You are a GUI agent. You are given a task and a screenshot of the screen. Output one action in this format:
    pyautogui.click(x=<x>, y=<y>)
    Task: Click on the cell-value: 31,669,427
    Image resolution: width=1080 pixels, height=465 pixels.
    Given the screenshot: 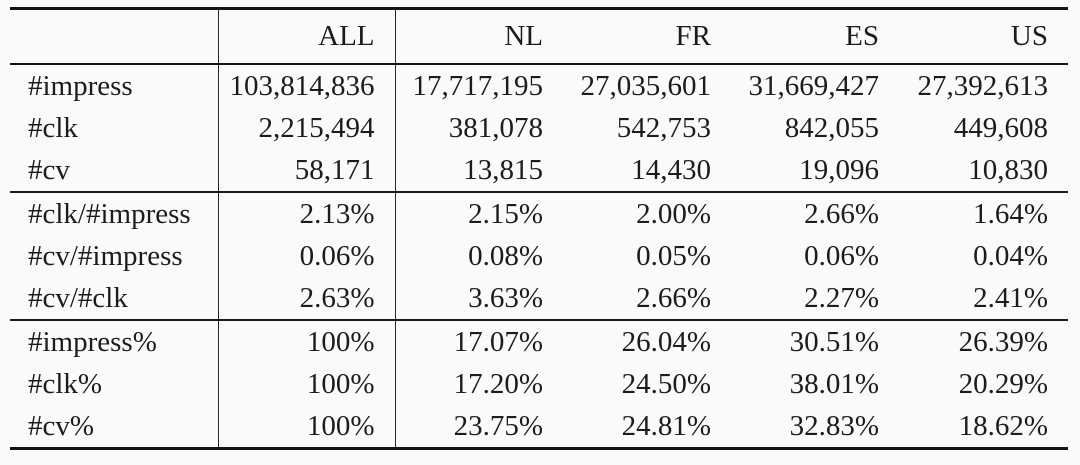 What is the action you would take?
    pyautogui.click(x=814, y=85)
    